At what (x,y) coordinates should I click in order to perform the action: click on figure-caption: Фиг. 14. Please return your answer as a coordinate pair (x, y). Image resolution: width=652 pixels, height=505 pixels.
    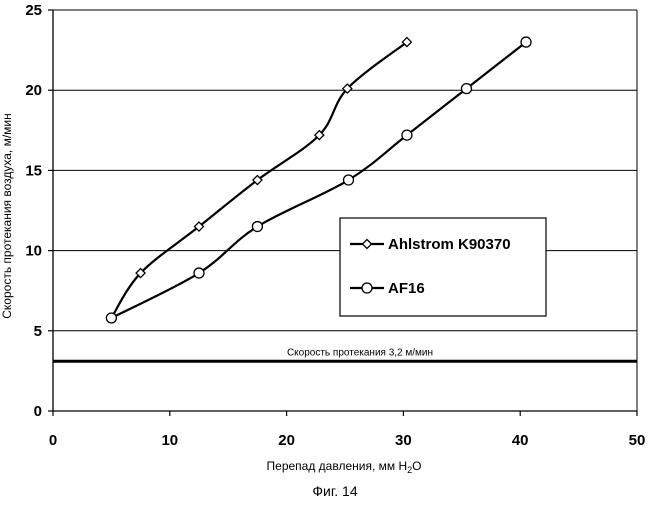
    Looking at the image, I should click on (334, 491).